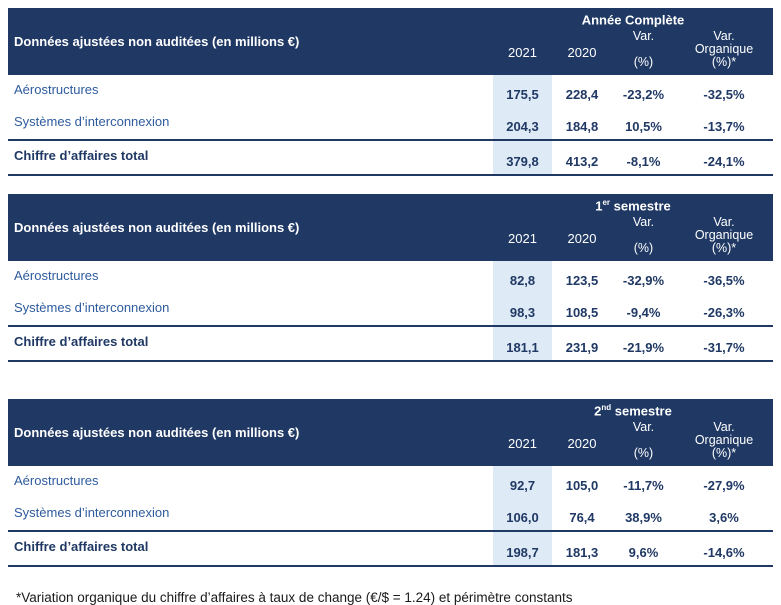 The width and height of the screenshot is (781, 605). What do you see at coordinates (643, 485) in the screenshot?
I see `value-var: -11,7%` at bounding box center [643, 485].